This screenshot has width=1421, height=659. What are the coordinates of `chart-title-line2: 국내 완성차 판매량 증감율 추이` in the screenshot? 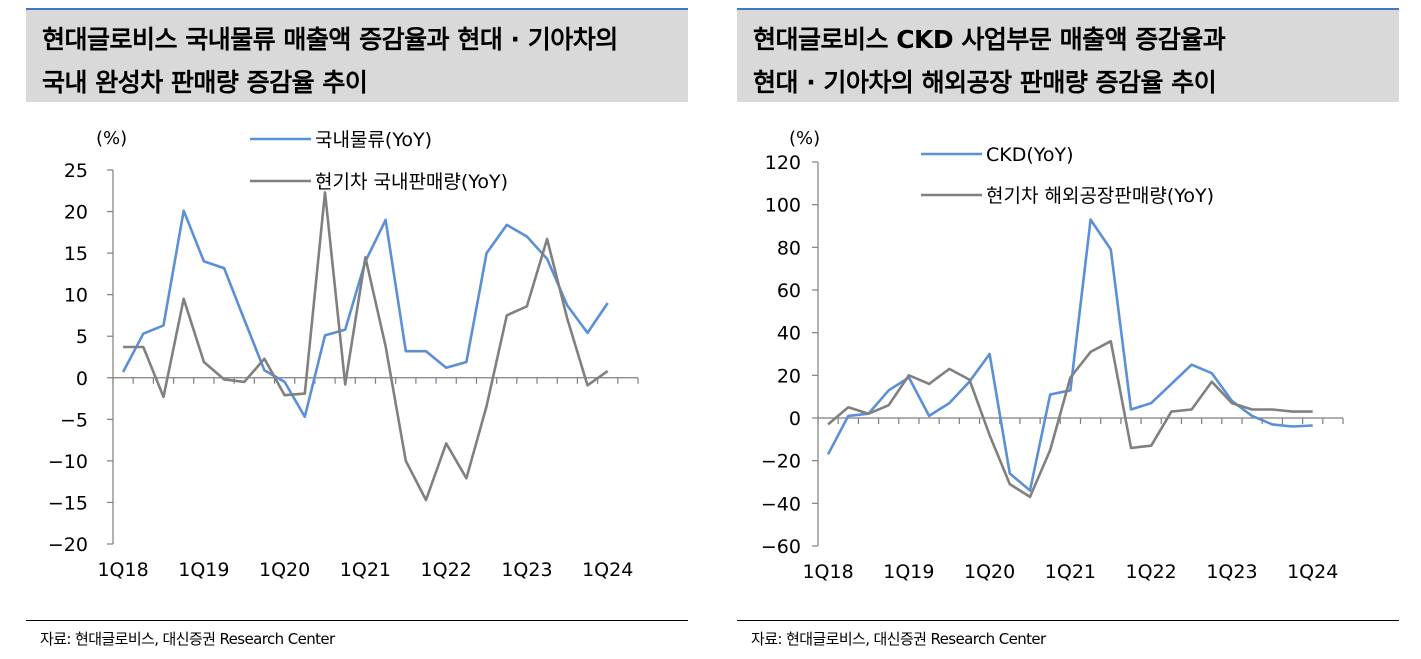 It's located at (205, 82).